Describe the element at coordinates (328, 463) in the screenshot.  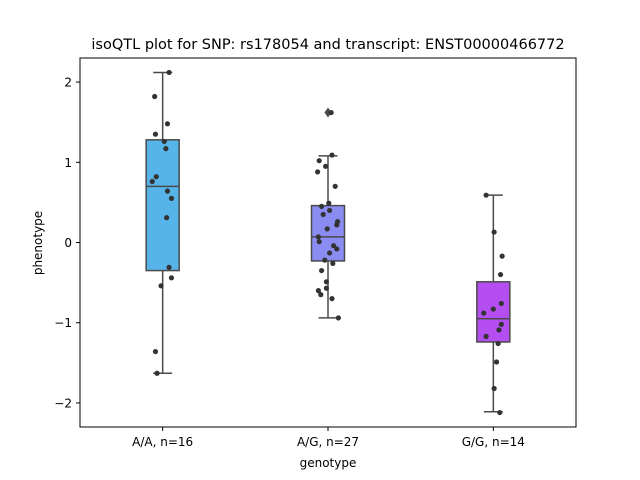
I see `x-axis-label: genotype` at that location.